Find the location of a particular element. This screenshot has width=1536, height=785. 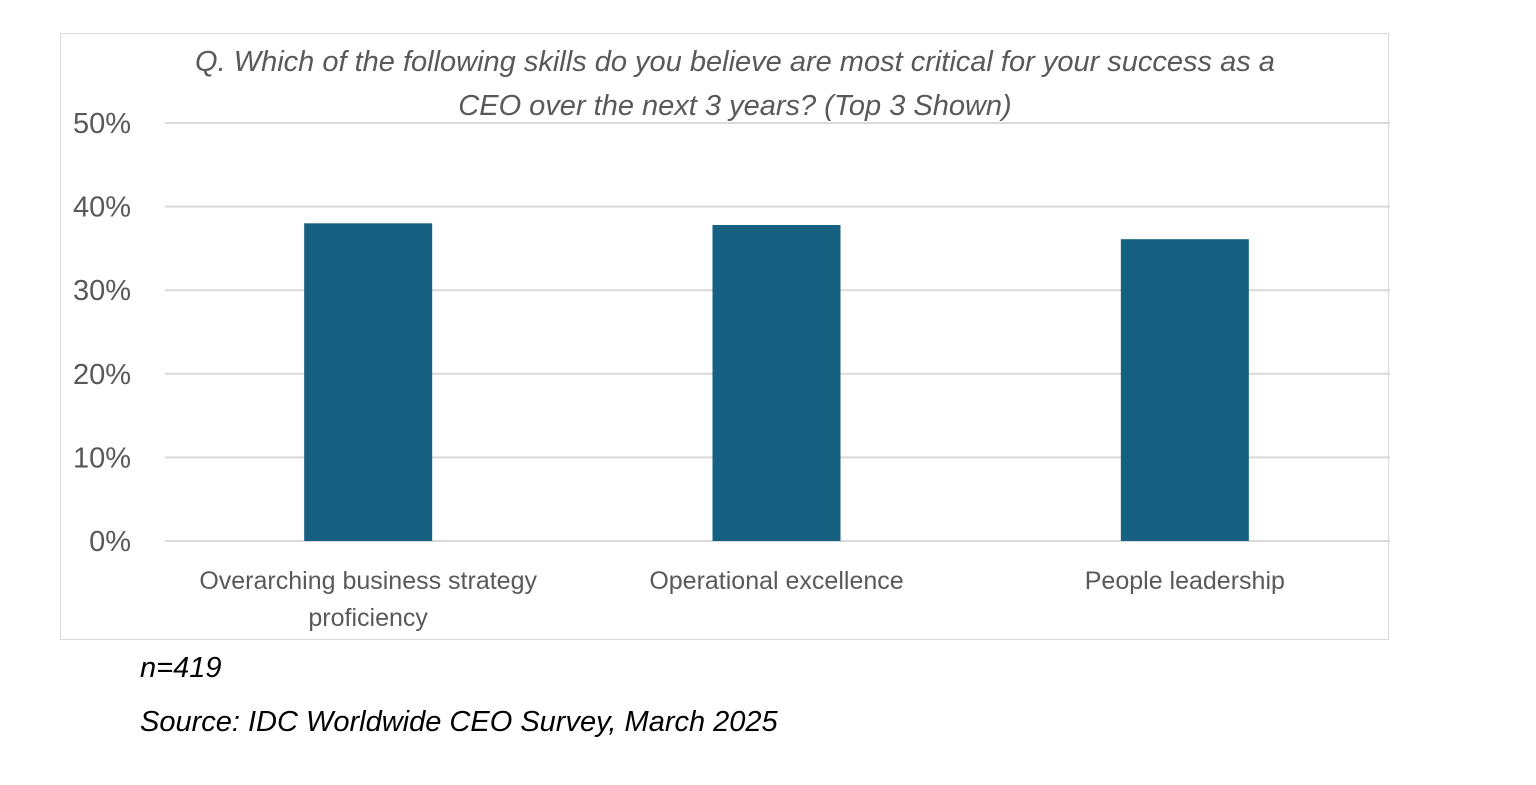

y-tick-label: 40% is located at coordinates (102, 208).